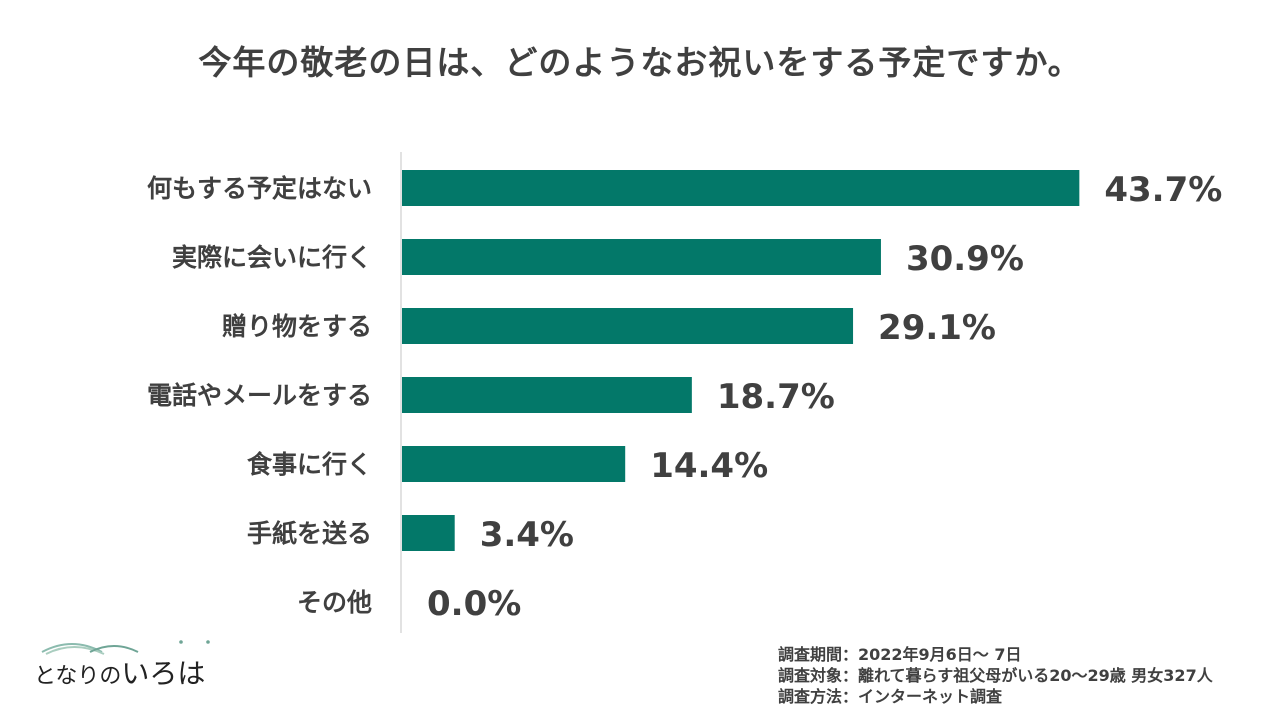  What do you see at coordinates (937, 328) in the screenshot?
I see `value-label: 29.1%` at bounding box center [937, 328].